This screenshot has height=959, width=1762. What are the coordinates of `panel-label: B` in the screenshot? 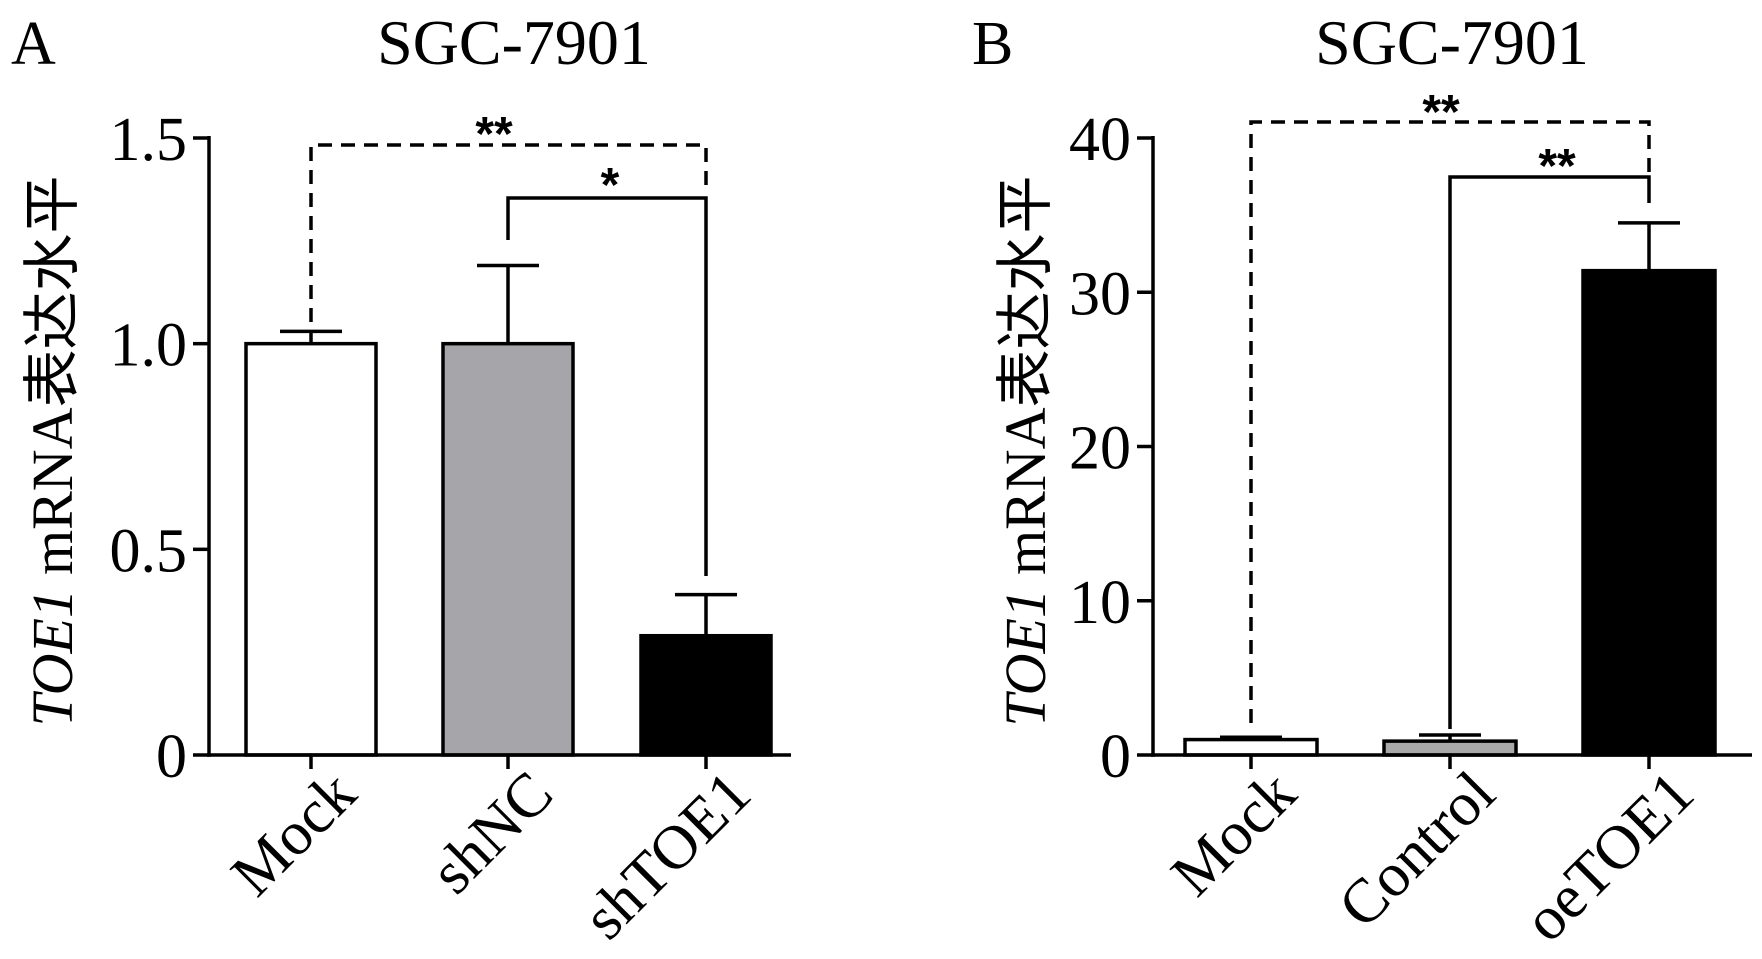 It's located at (992, 44).